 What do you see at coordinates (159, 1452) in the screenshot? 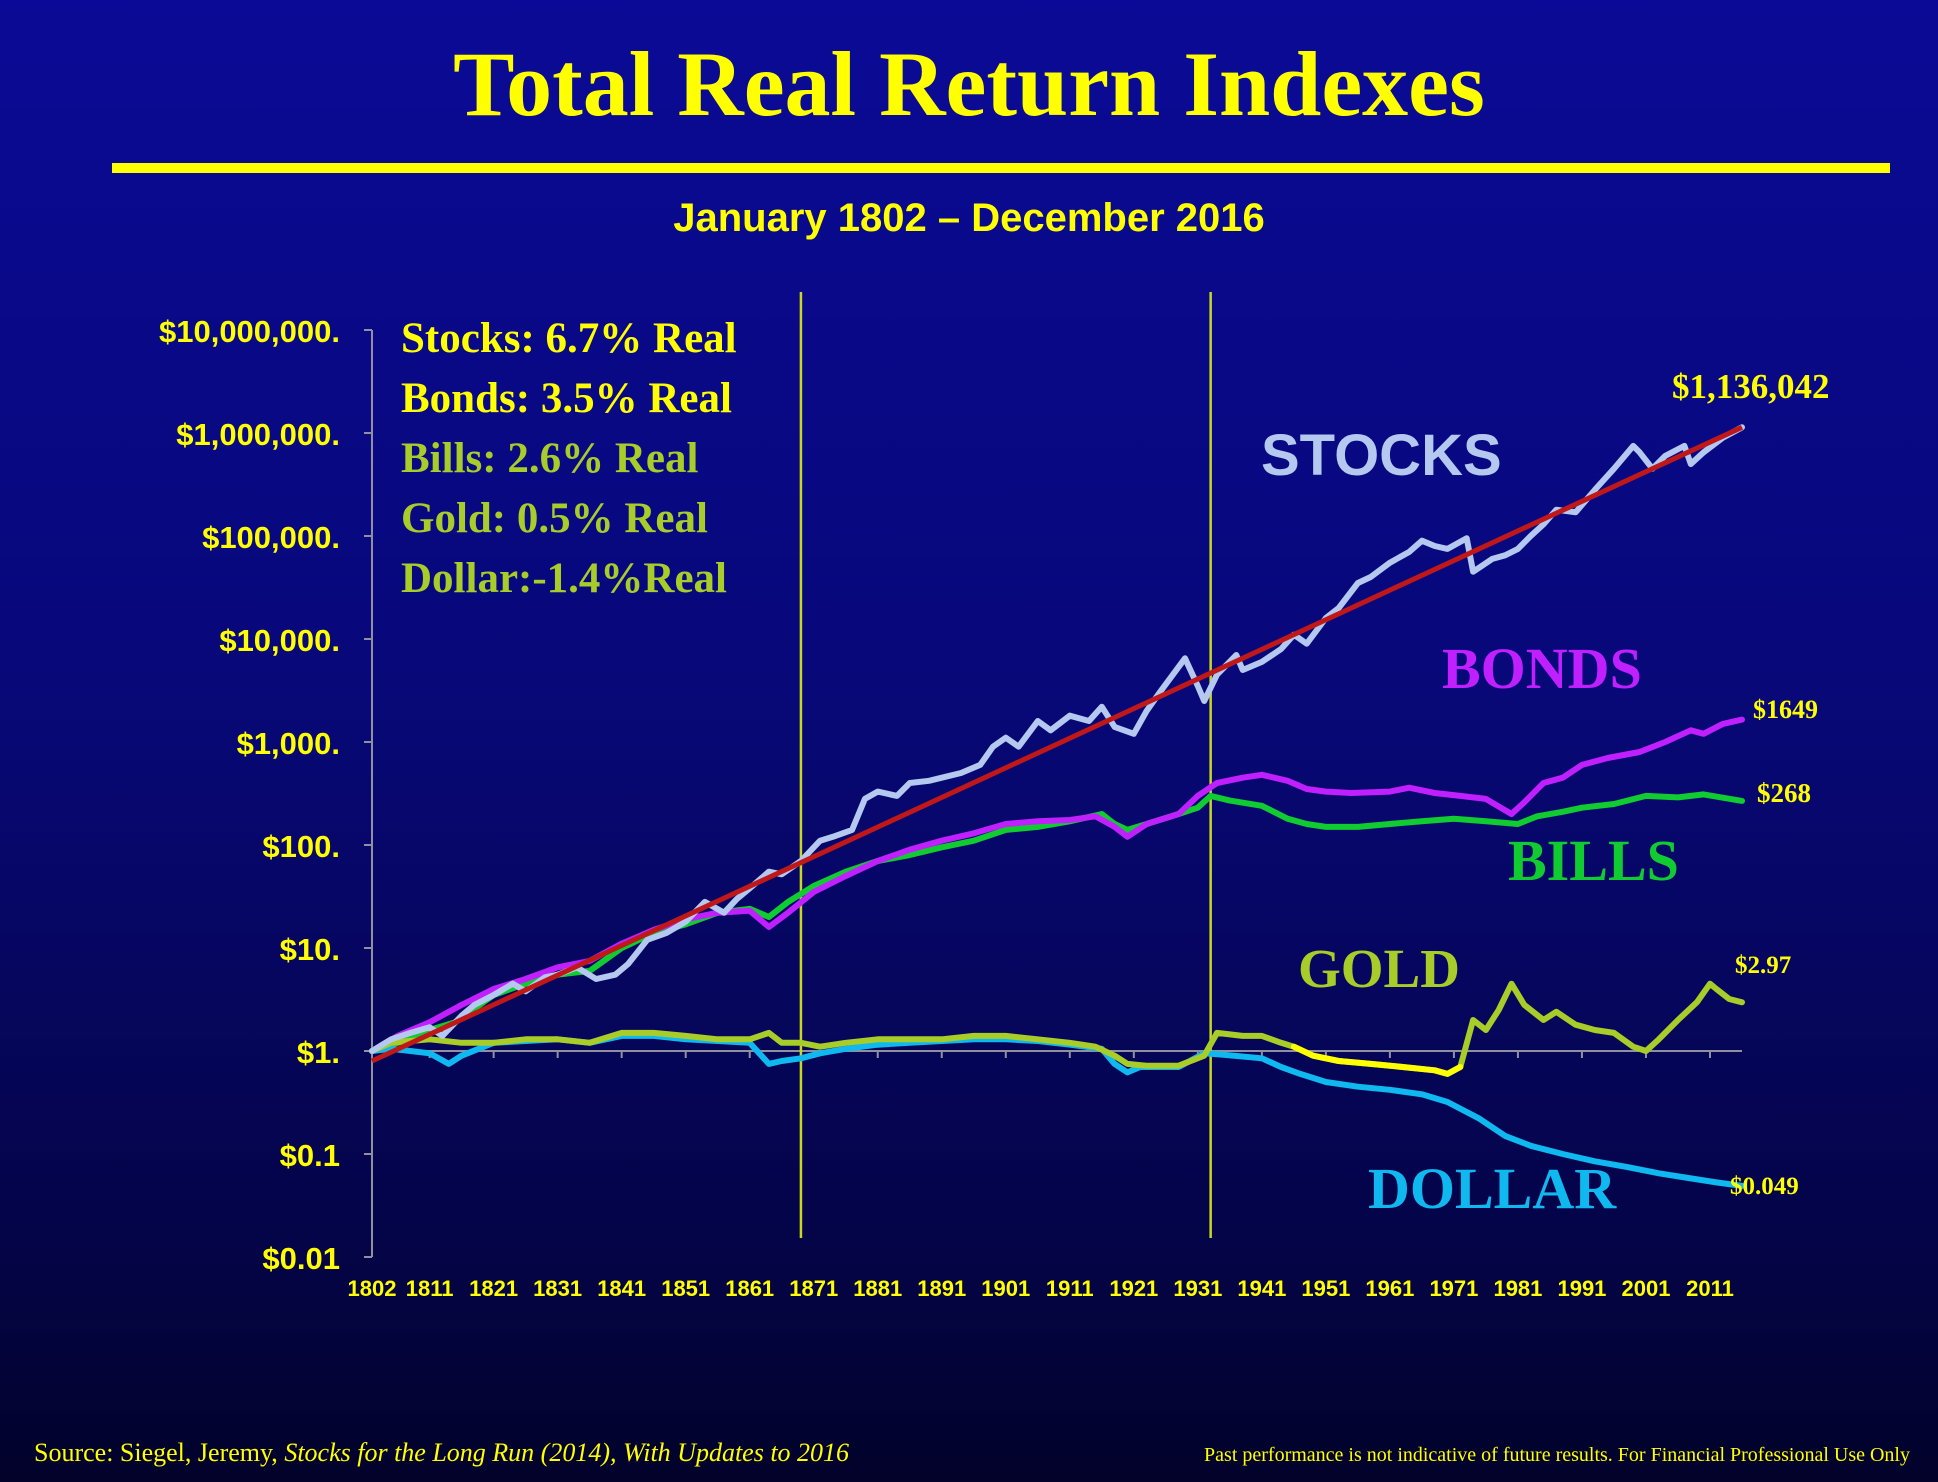
I see `source-prefix: Source: Siegel, Jeremy,` at bounding box center [159, 1452].